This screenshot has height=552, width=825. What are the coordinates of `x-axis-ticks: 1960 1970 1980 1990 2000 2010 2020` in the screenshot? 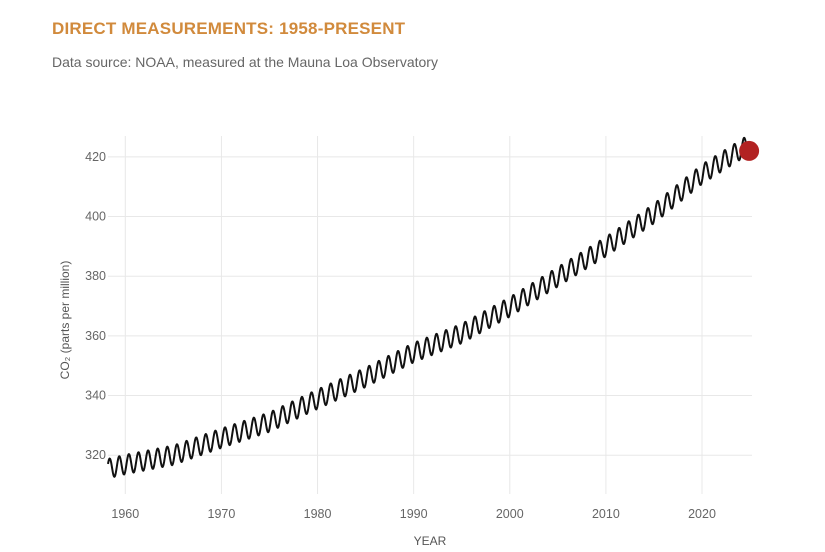 It's located at (413, 514).